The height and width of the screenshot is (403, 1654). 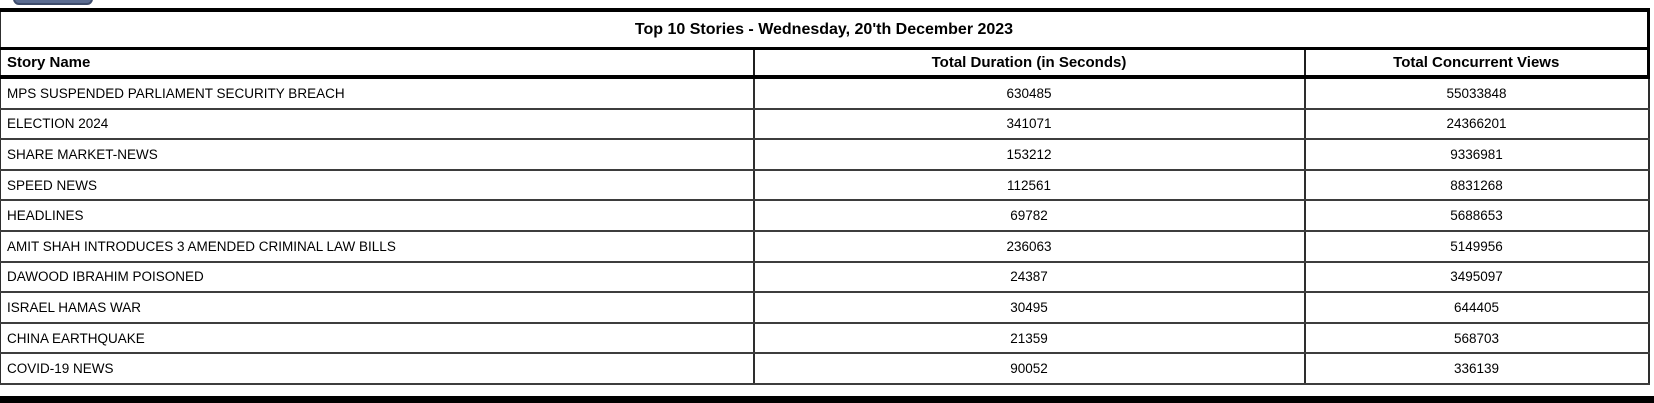 What do you see at coordinates (1029, 93) in the screenshot?
I see `duration-cell: 630485` at bounding box center [1029, 93].